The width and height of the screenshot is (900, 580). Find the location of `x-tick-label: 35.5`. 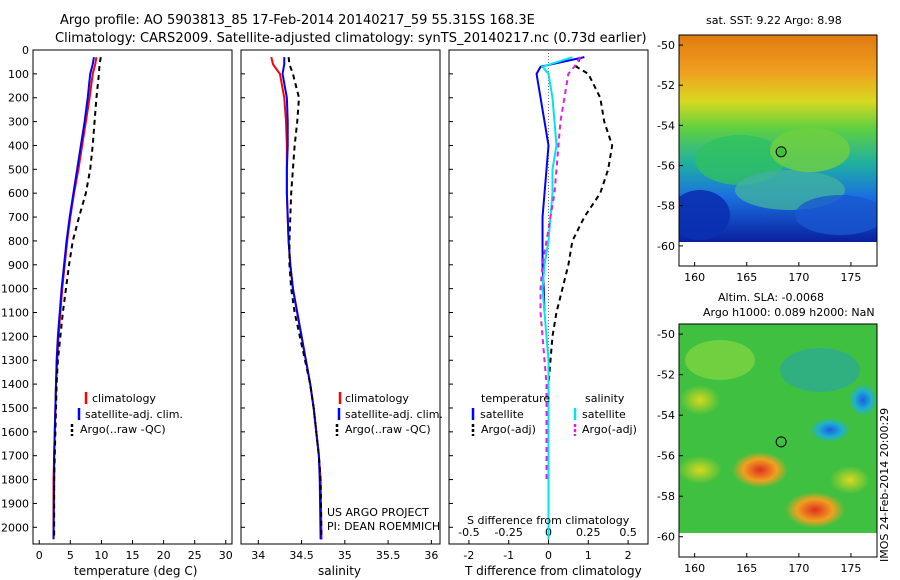

x-tick-label: 35.5 is located at coordinates (388, 555).